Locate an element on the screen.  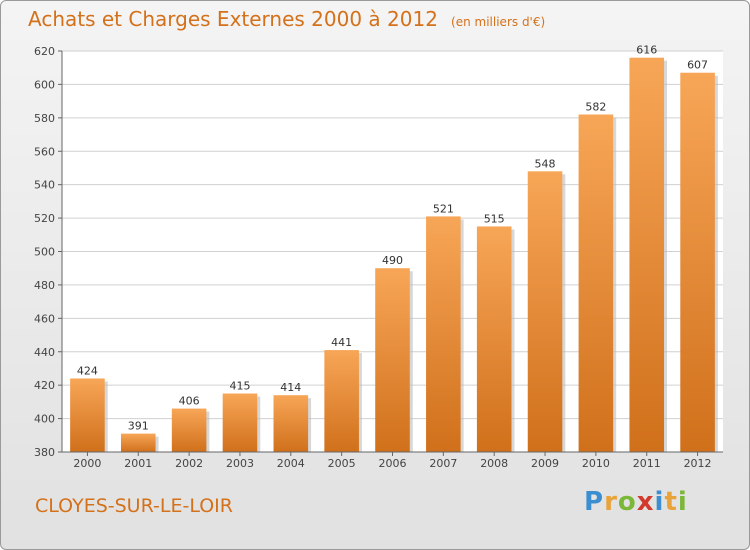
x-tick-label: 2004 is located at coordinates (291, 463).